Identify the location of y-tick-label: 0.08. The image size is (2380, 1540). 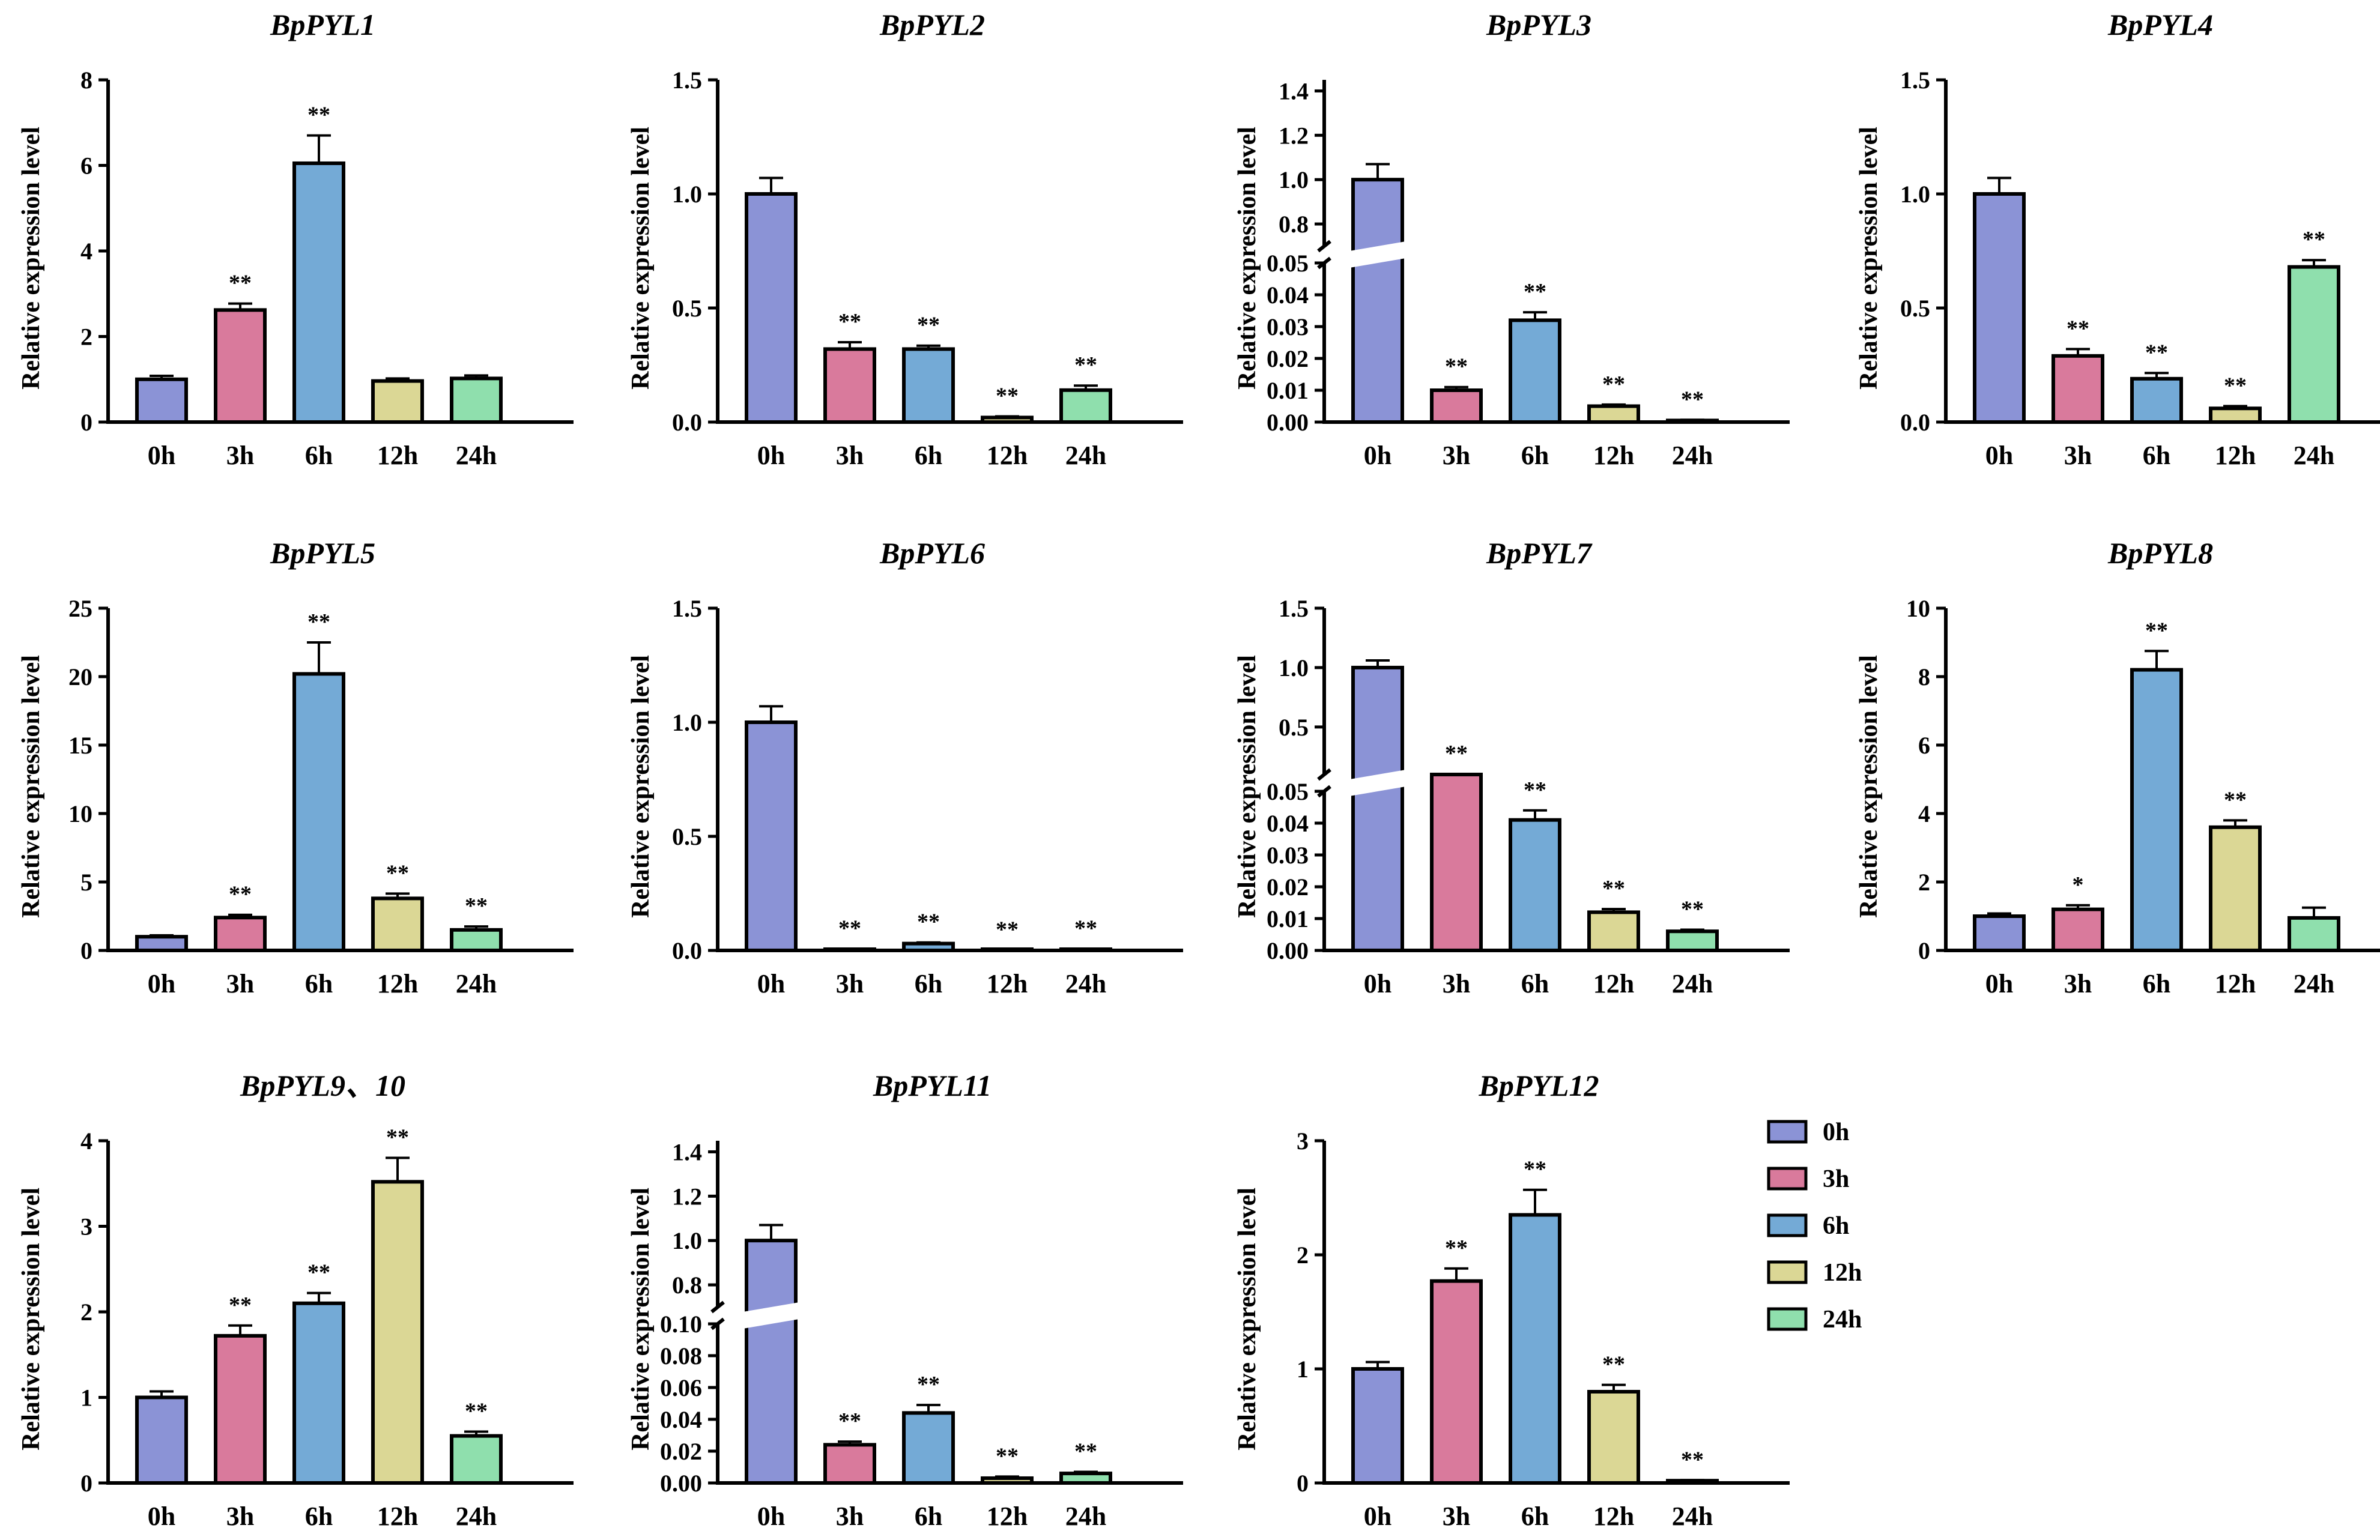
(681, 1355).